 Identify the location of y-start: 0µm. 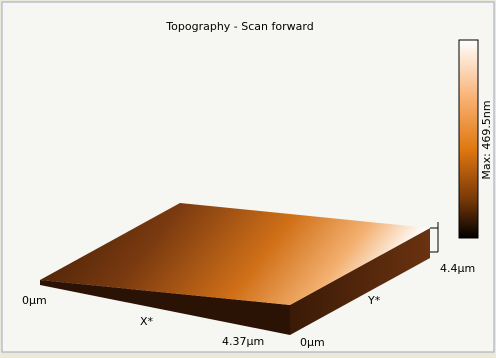
(312, 342).